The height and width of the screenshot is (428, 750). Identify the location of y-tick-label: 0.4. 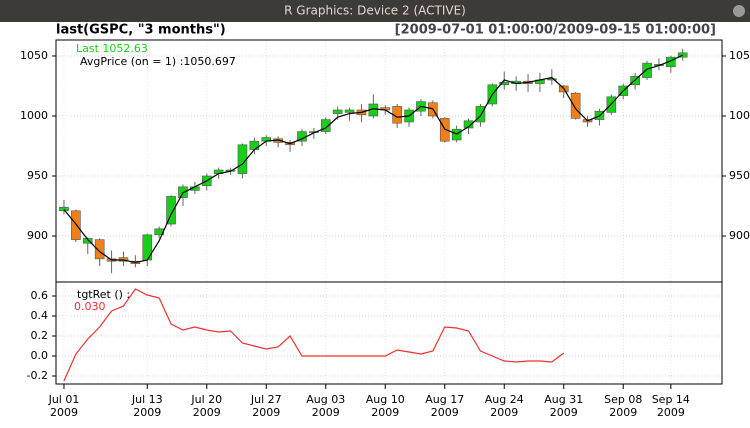
(40, 315).